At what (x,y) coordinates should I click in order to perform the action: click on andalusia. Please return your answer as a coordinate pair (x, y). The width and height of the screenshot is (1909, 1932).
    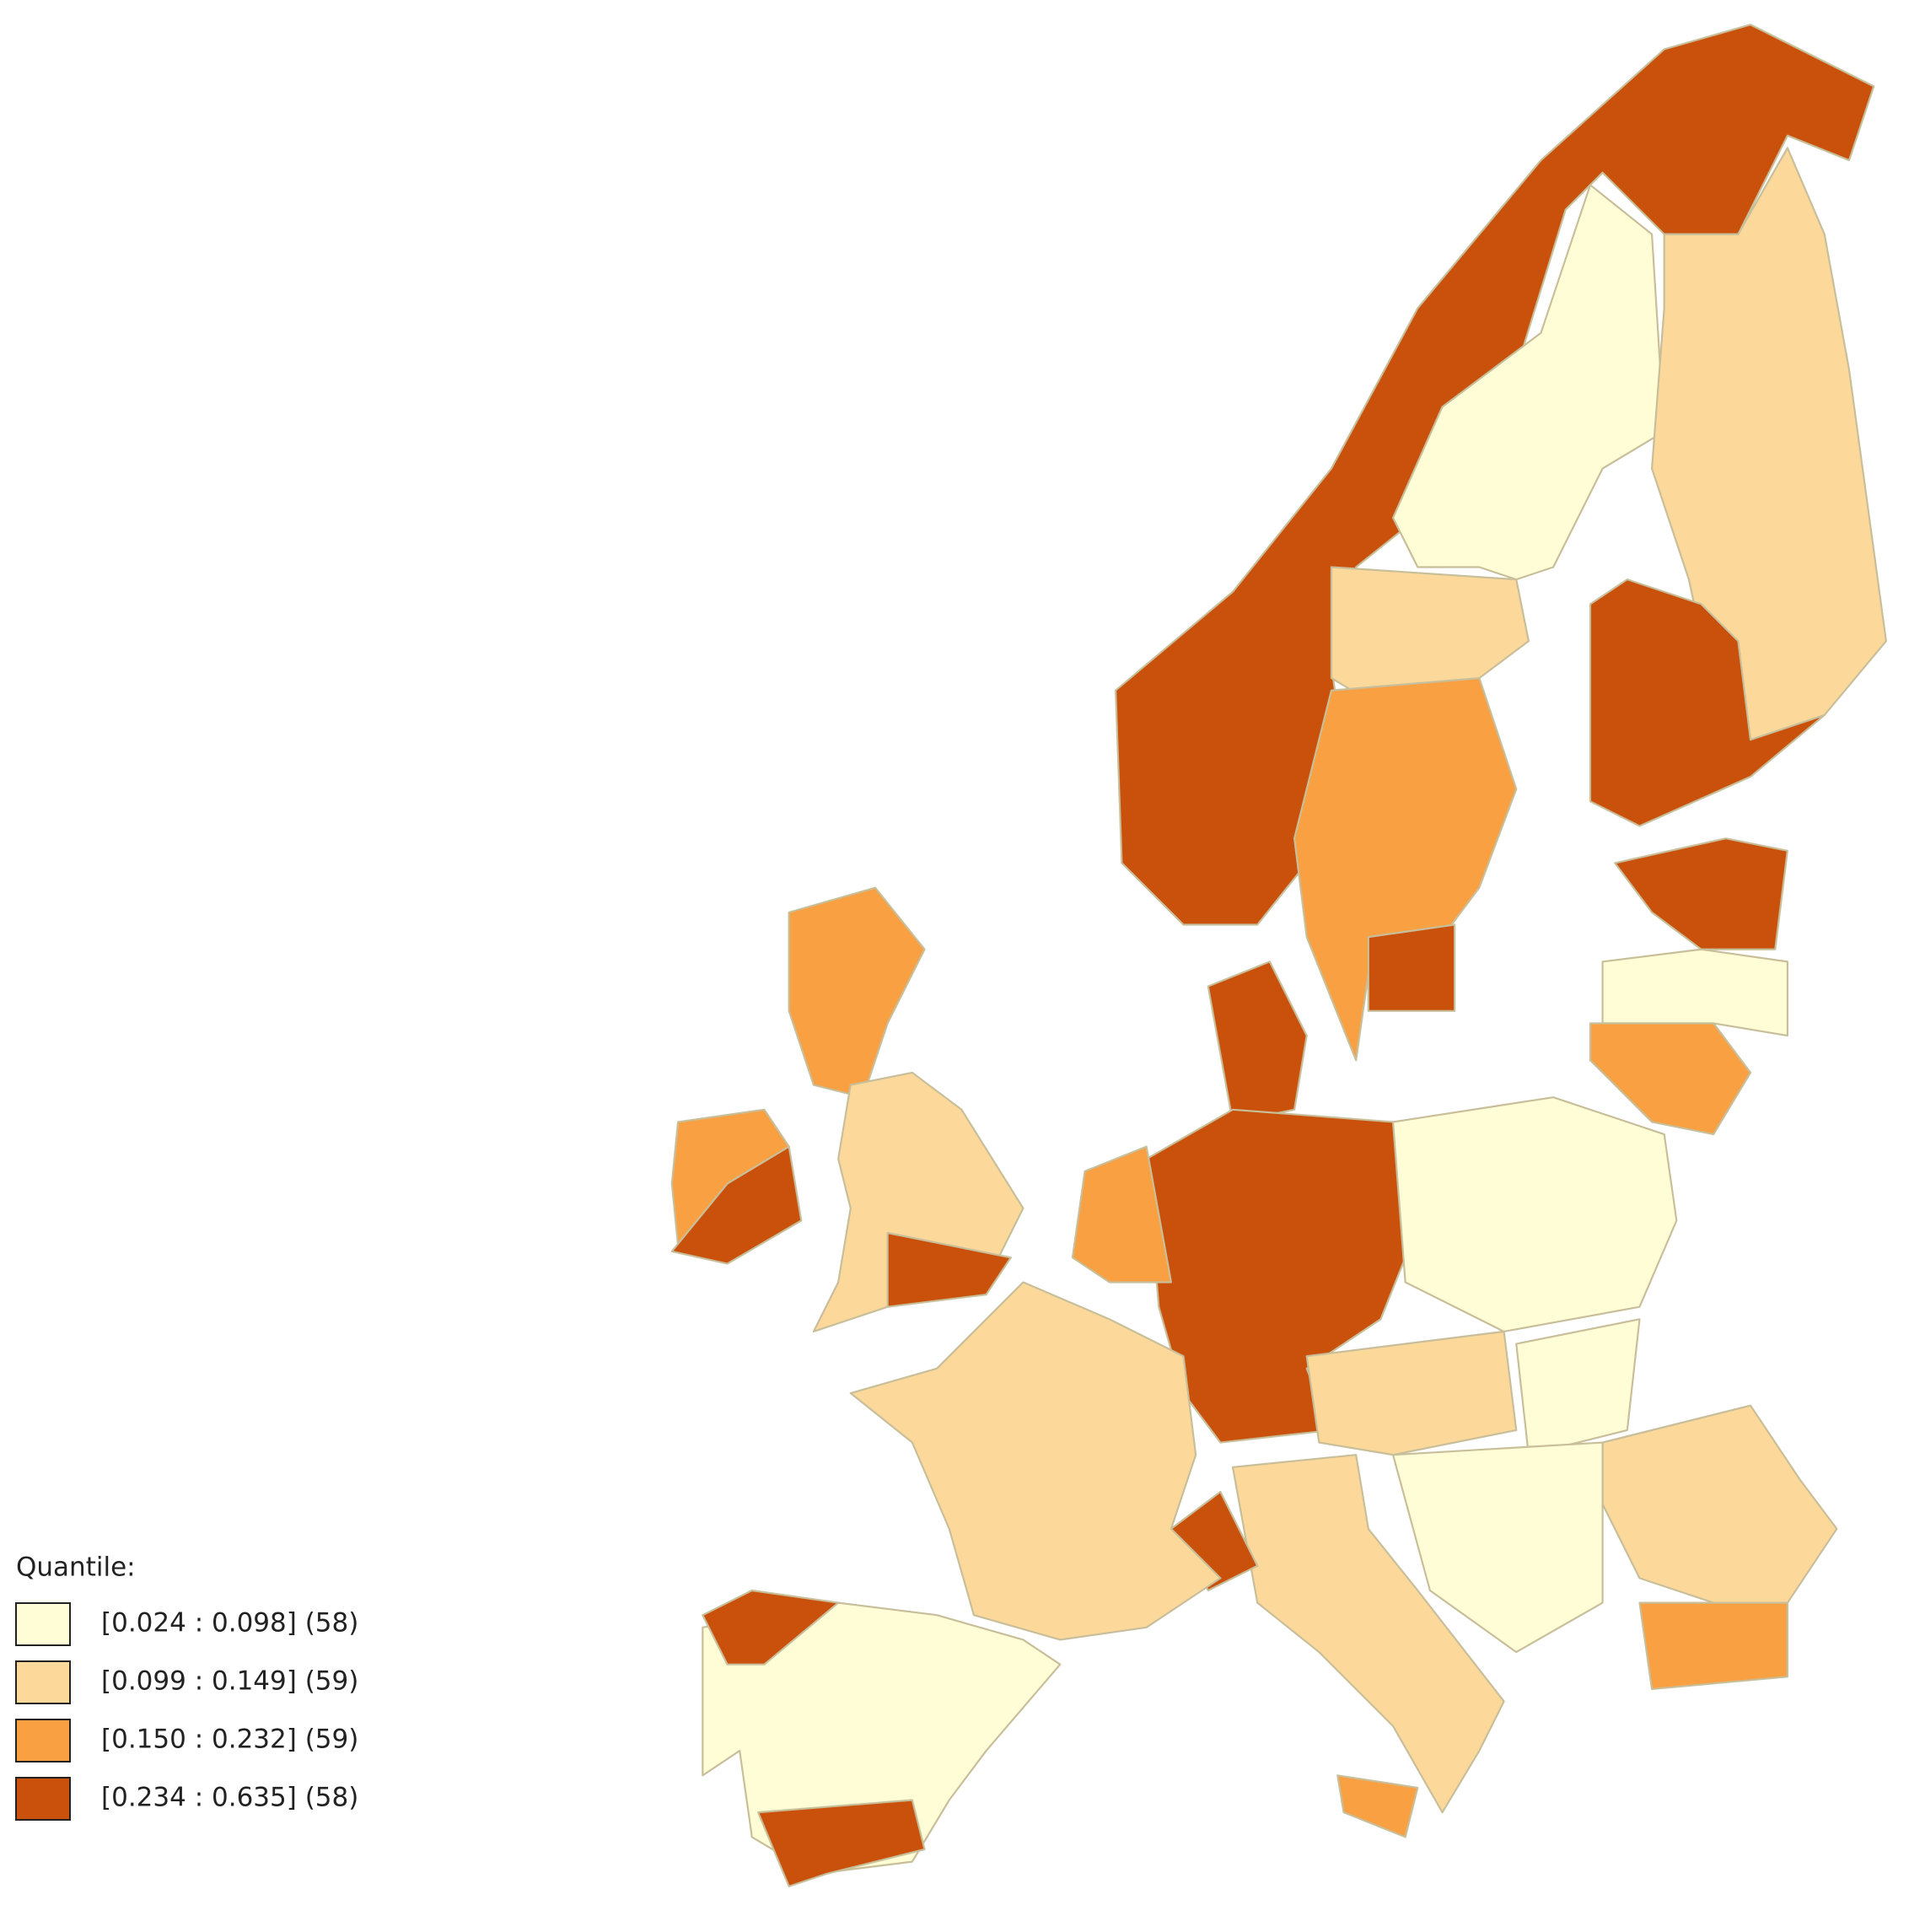
    Looking at the image, I should click on (841, 1843).